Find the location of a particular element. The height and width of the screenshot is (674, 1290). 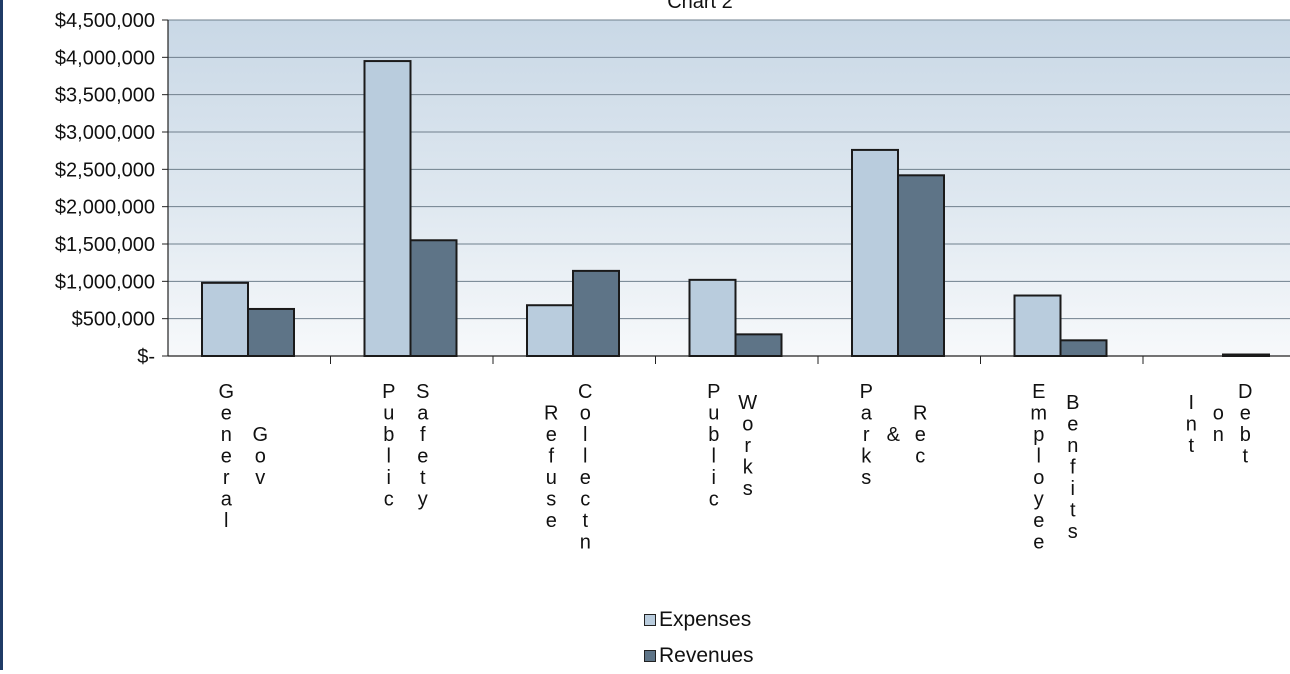

legend-label-expenses: Expenses is located at coordinates (705, 619).